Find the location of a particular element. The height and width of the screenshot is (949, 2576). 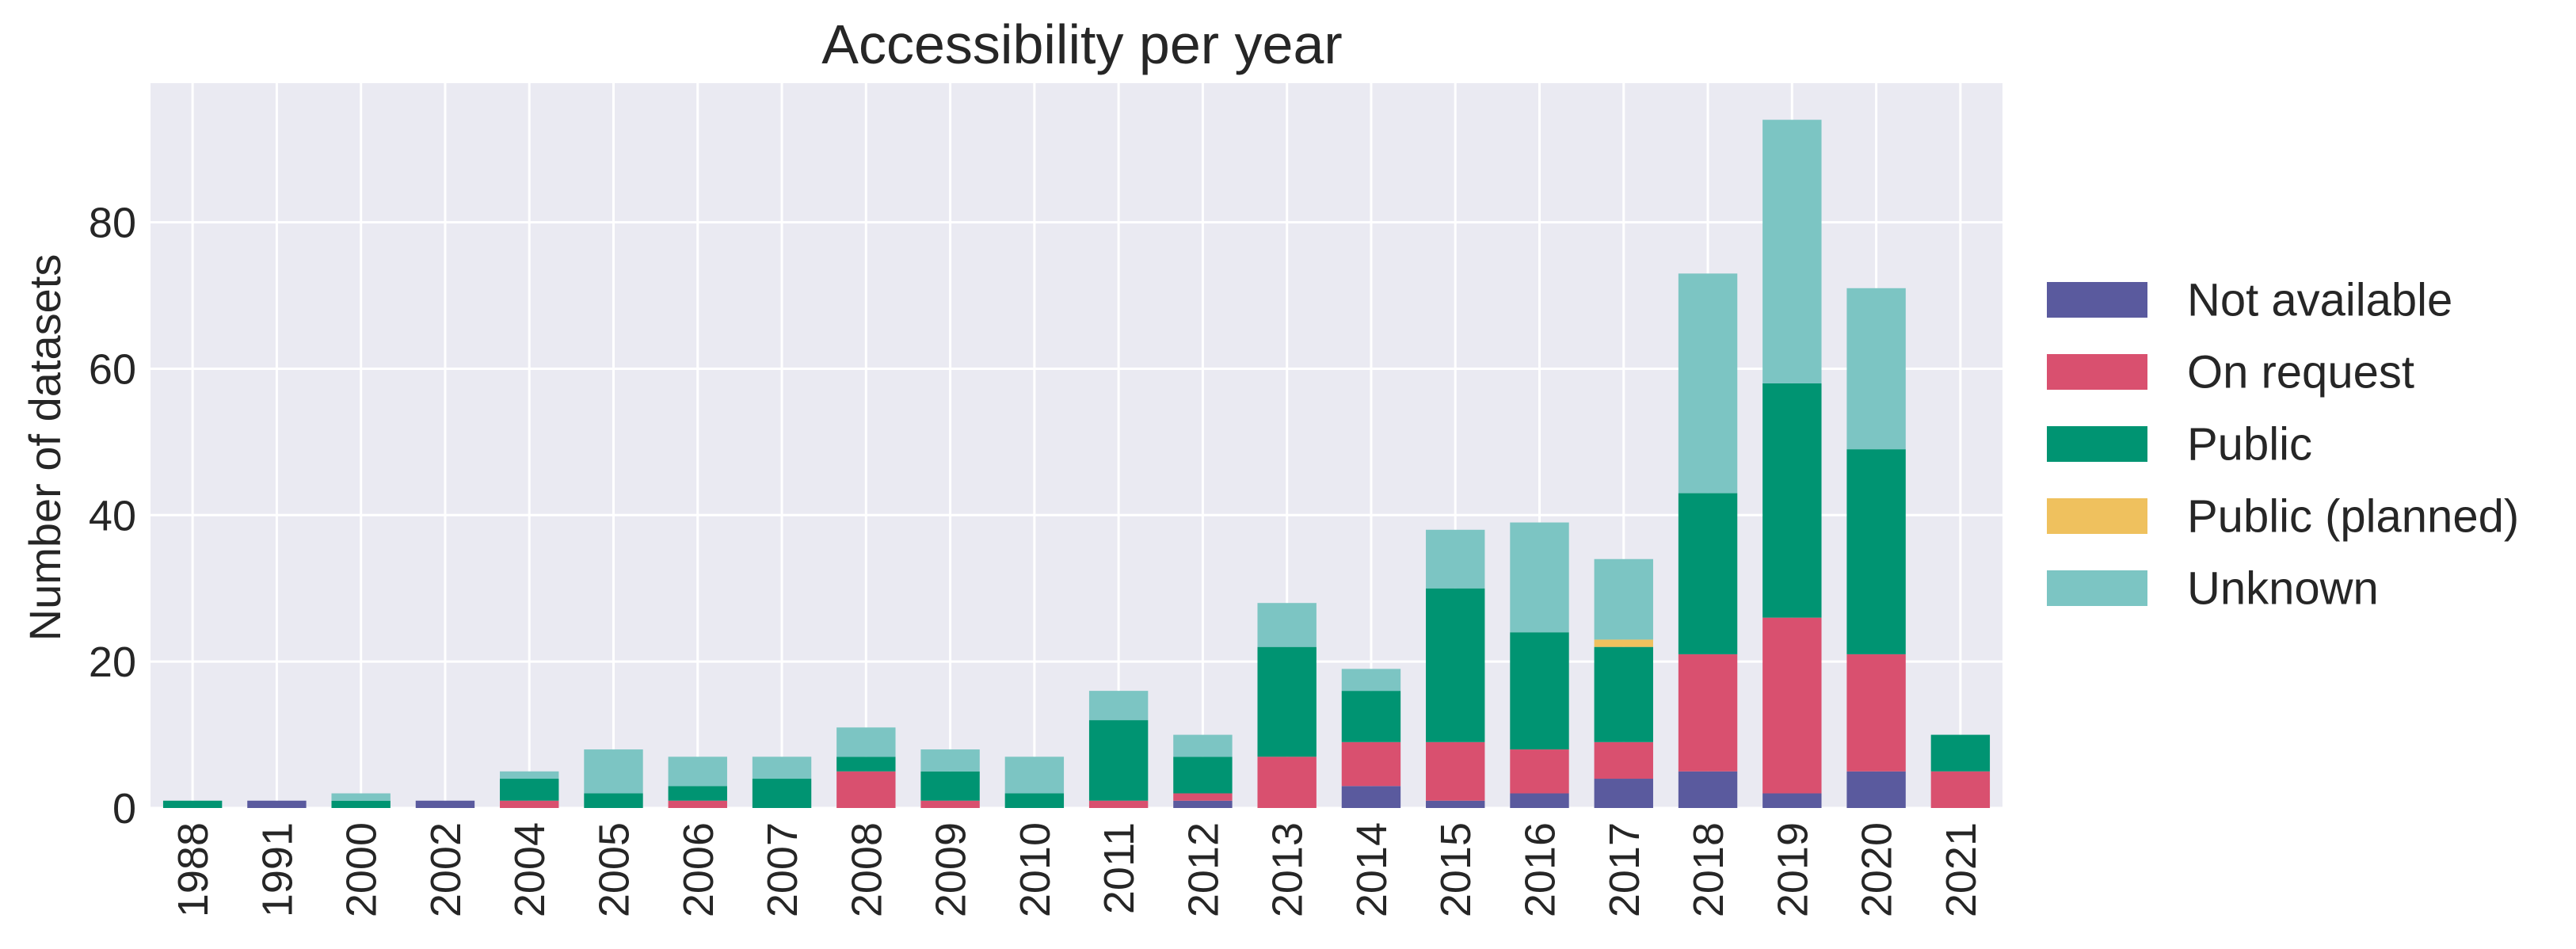

bar-segment-unknown-2008 is located at coordinates (866, 742).